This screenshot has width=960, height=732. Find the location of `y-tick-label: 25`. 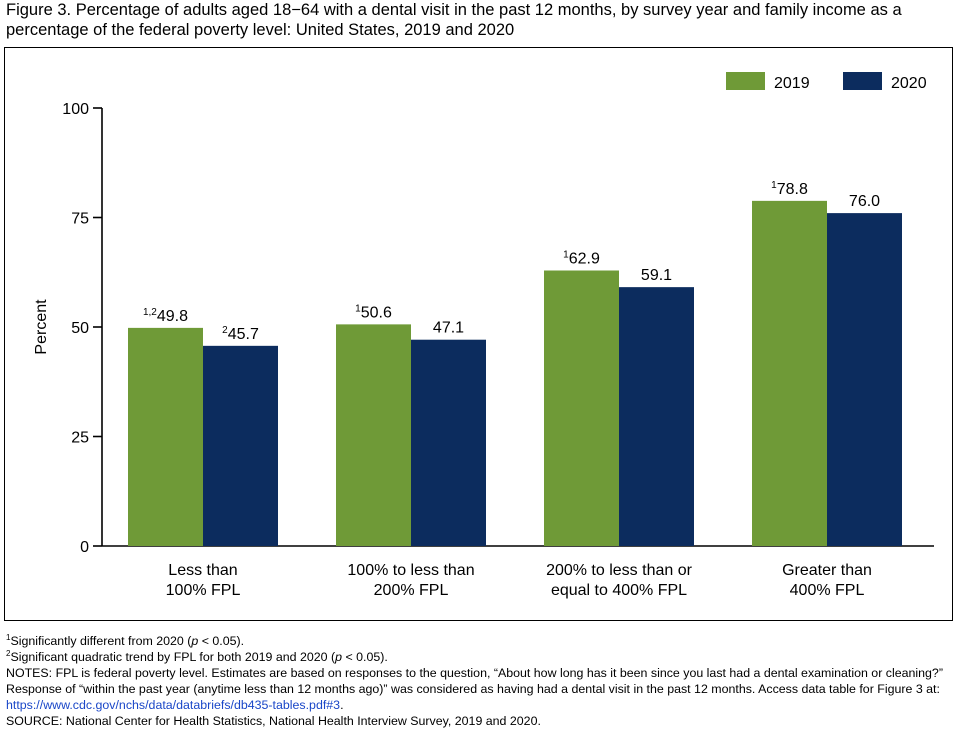

y-tick-label: 25 is located at coordinates (80, 438).